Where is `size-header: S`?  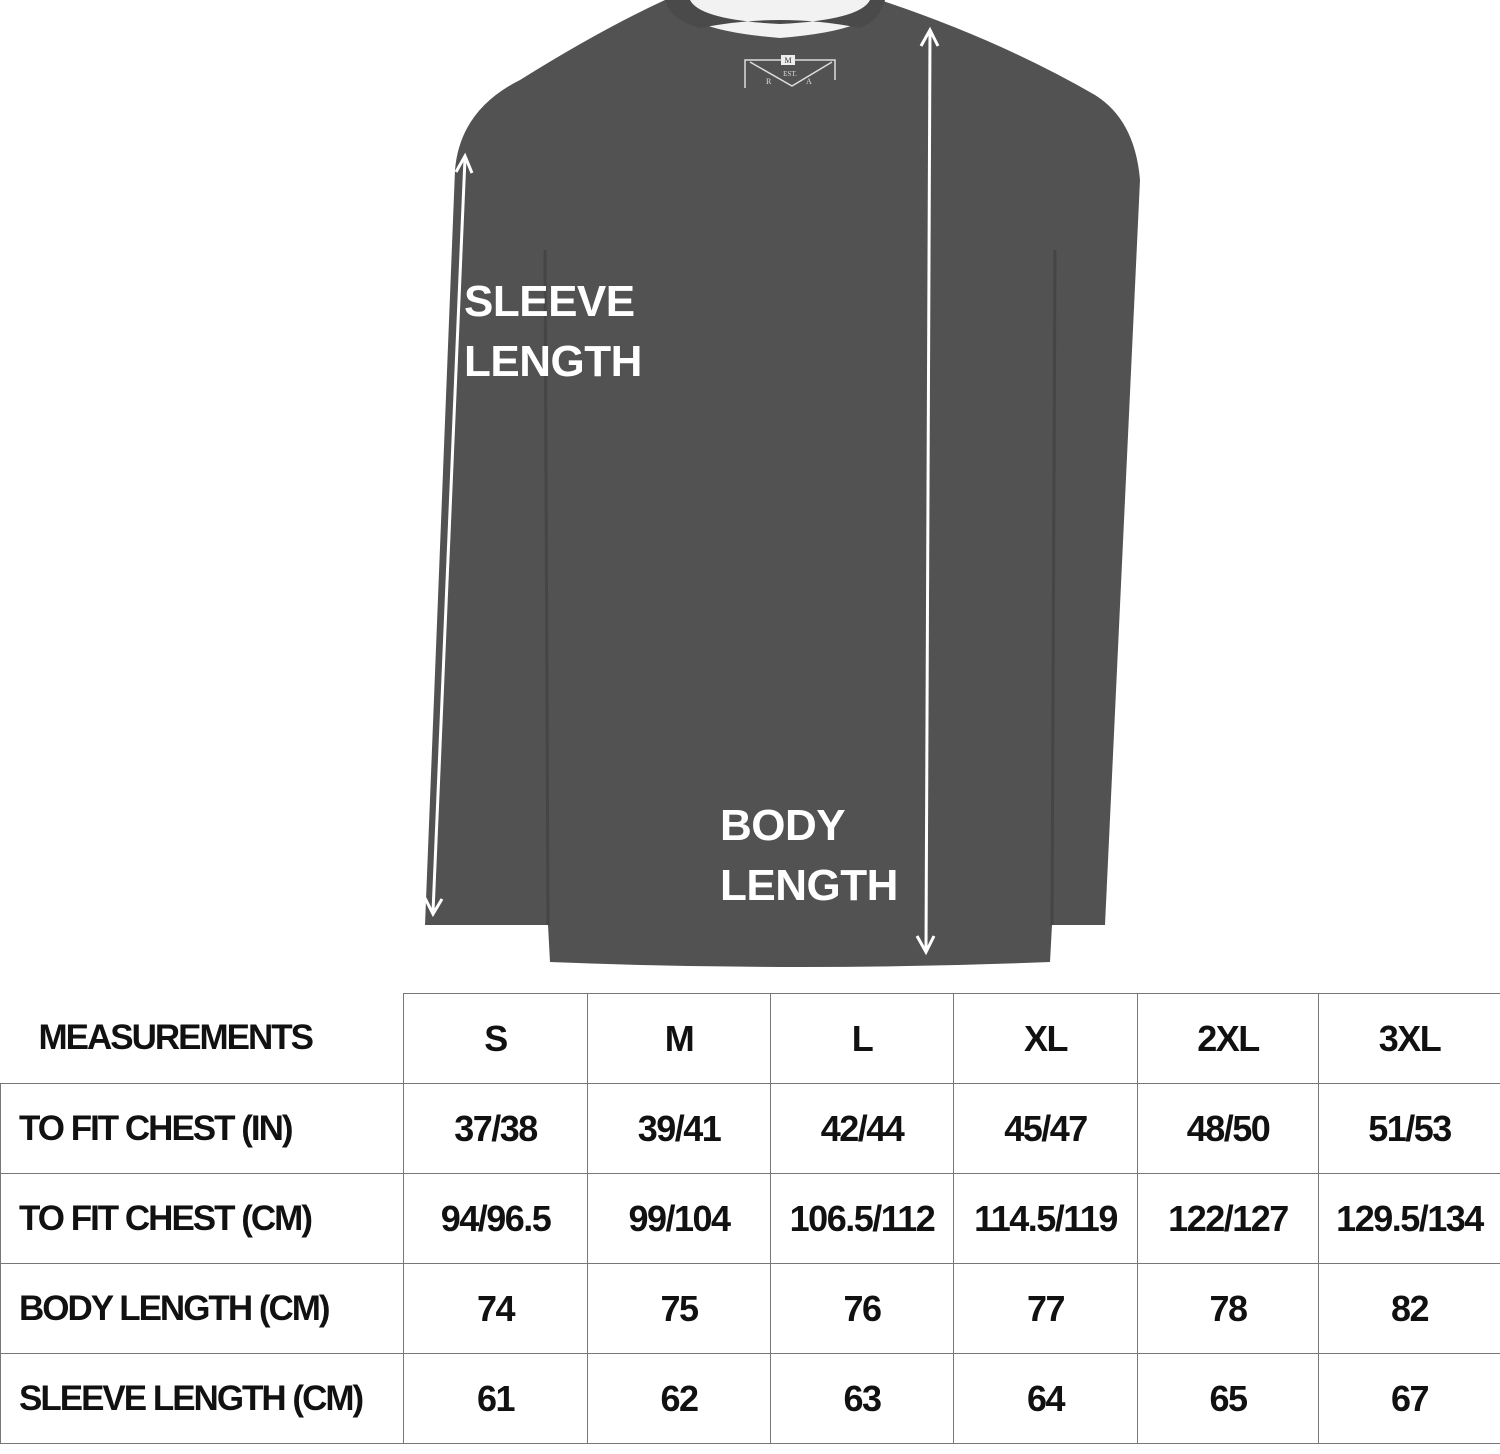 size-header: S is located at coordinates (495, 1038).